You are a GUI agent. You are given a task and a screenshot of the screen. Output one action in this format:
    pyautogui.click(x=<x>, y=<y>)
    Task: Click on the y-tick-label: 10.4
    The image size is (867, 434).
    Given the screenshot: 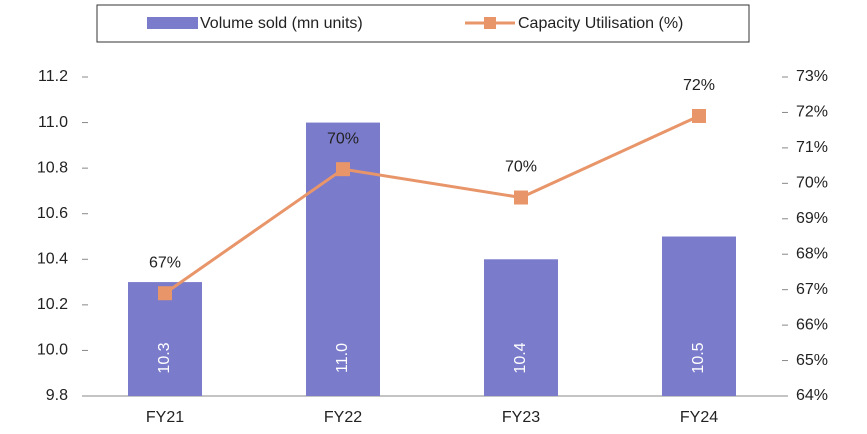 What is the action you would take?
    pyautogui.click(x=52, y=259)
    